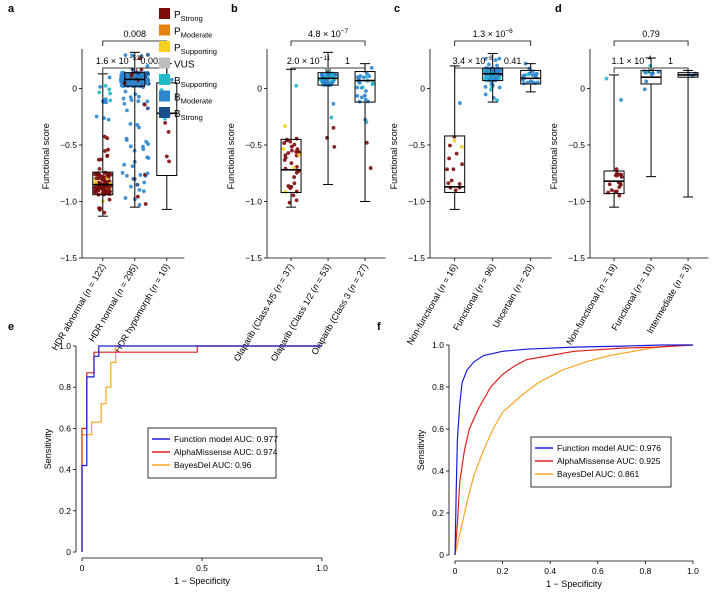 The height and width of the screenshot is (596, 722). Describe the element at coordinates (152, 64) in the screenshot. I see `comparison-bracket: 0.002` at that location.